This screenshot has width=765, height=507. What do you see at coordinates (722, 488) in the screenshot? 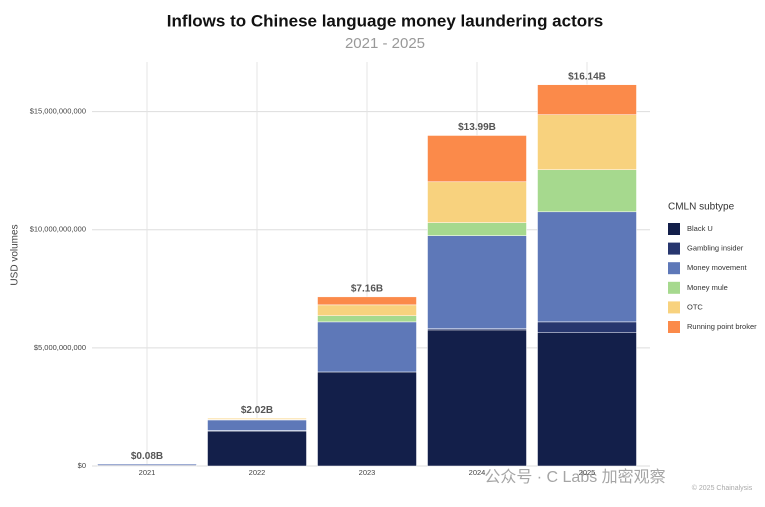
I see `credit: © 2025 Chainalysis` at bounding box center [722, 488].